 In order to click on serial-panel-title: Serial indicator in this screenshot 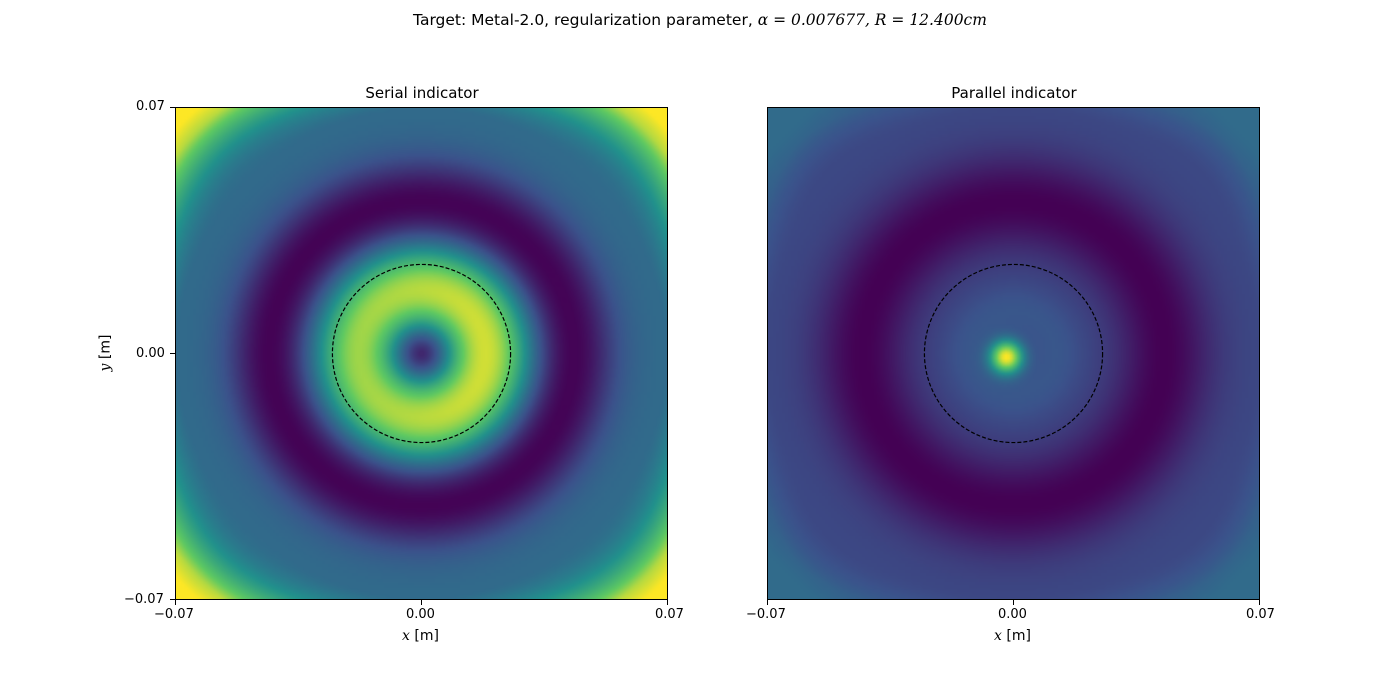, I will do `click(422, 93)`.